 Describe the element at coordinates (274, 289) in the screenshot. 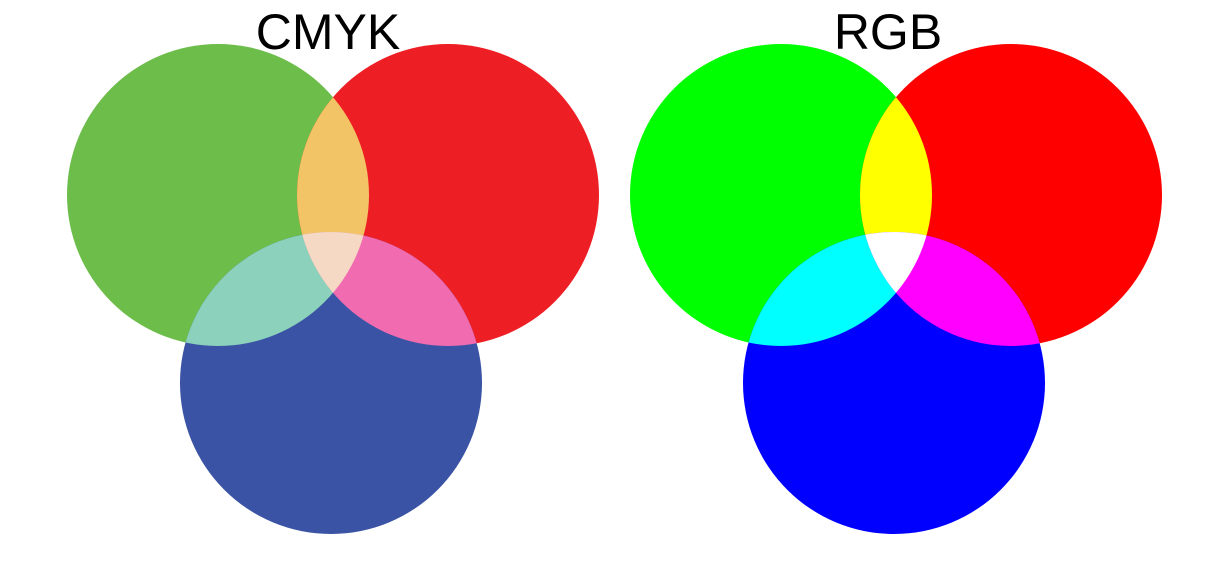

I see `cmyk-green-blue-overlap` at that location.